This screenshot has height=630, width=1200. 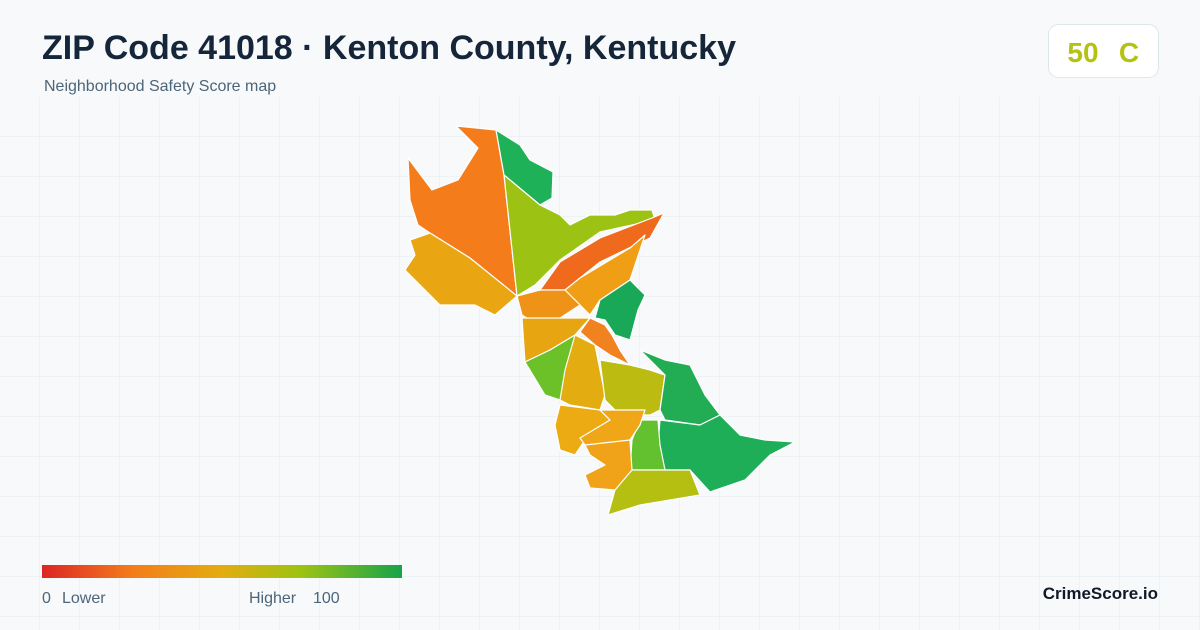 What do you see at coordinates (160, 86) in the screenshot?
I see `subtitle: Neighborhood Safety Score map` at bounding box center [160, 86].